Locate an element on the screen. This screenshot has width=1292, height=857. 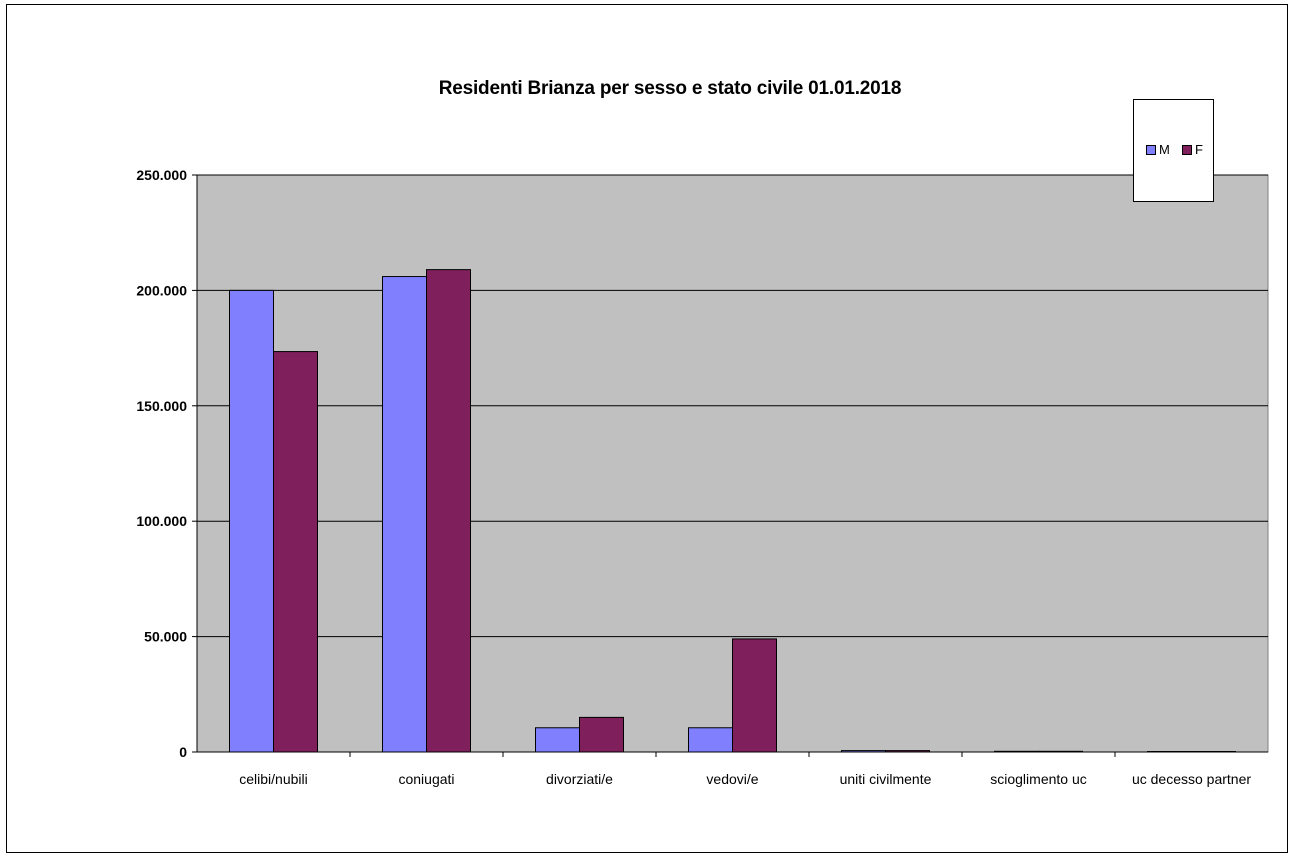
y-tick-label: 100.000 is located at coordinates (161, 521).